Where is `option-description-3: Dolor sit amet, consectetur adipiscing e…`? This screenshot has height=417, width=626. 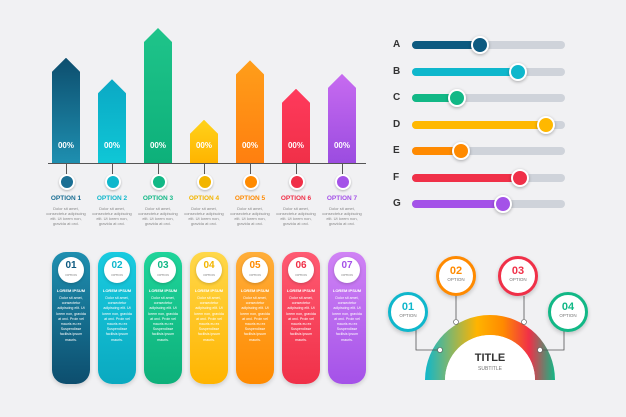 option-description-3: Dolor sit amet, consectetur adipiscing e… is located at coordinates (158, 216).